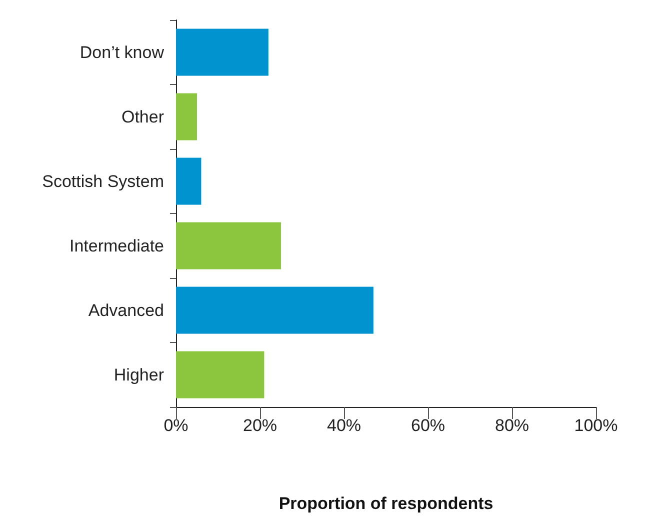  What do you see at coordinates (260, 425) in the screenshot?
I see `x-tick-label: 20%` at bounding box center [260, 425].